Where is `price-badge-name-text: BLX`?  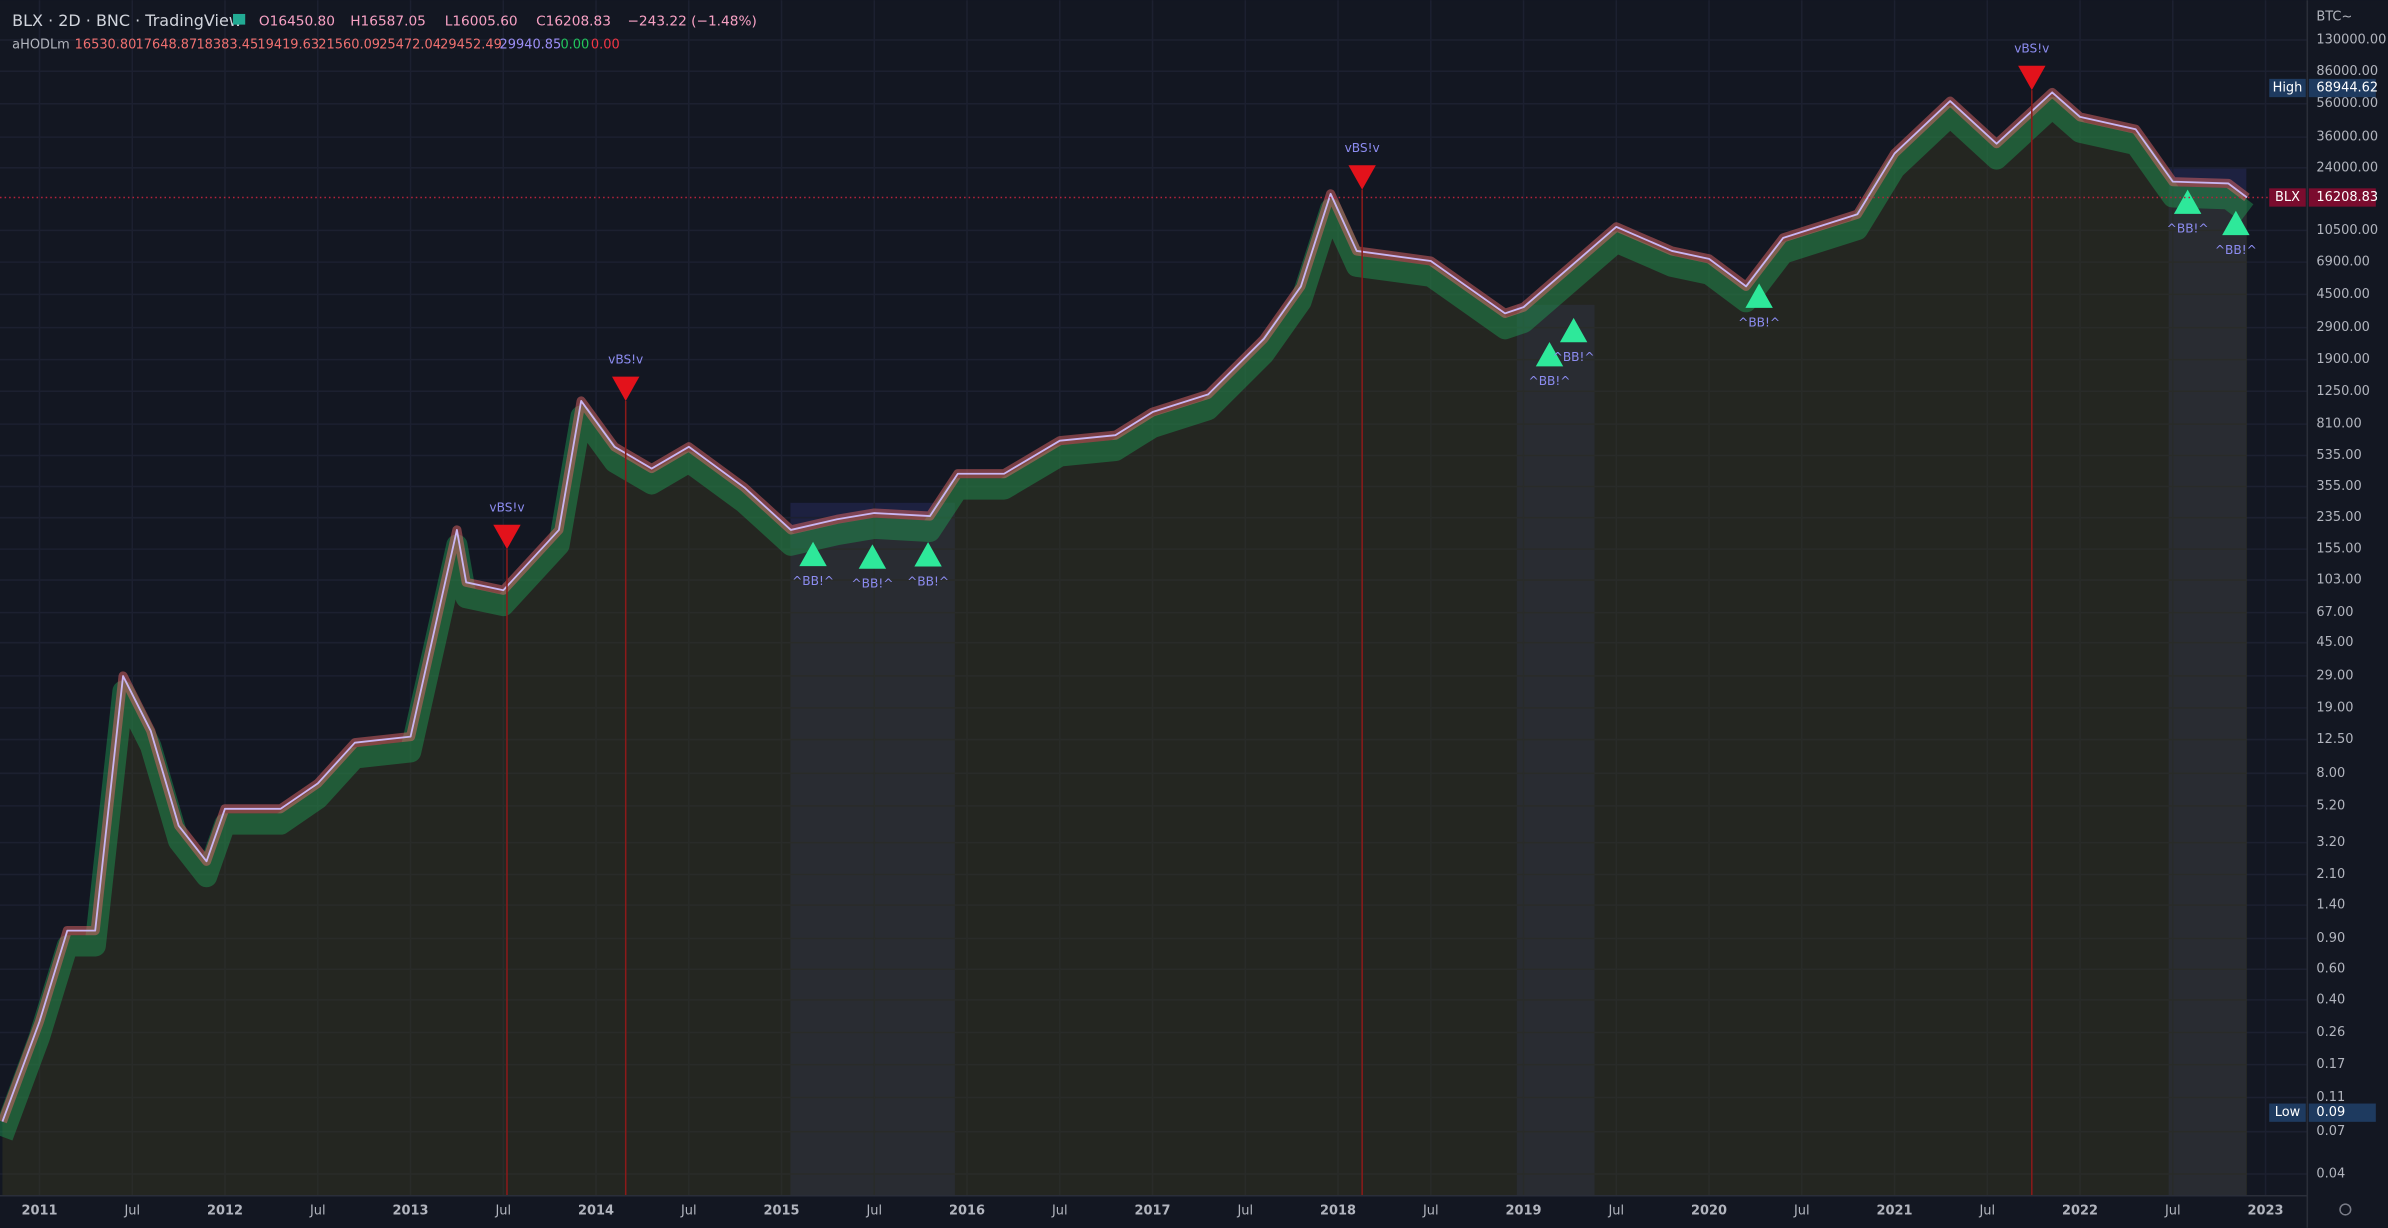 price-badge-name-text: BLX is located at coordinates (2287, 197).